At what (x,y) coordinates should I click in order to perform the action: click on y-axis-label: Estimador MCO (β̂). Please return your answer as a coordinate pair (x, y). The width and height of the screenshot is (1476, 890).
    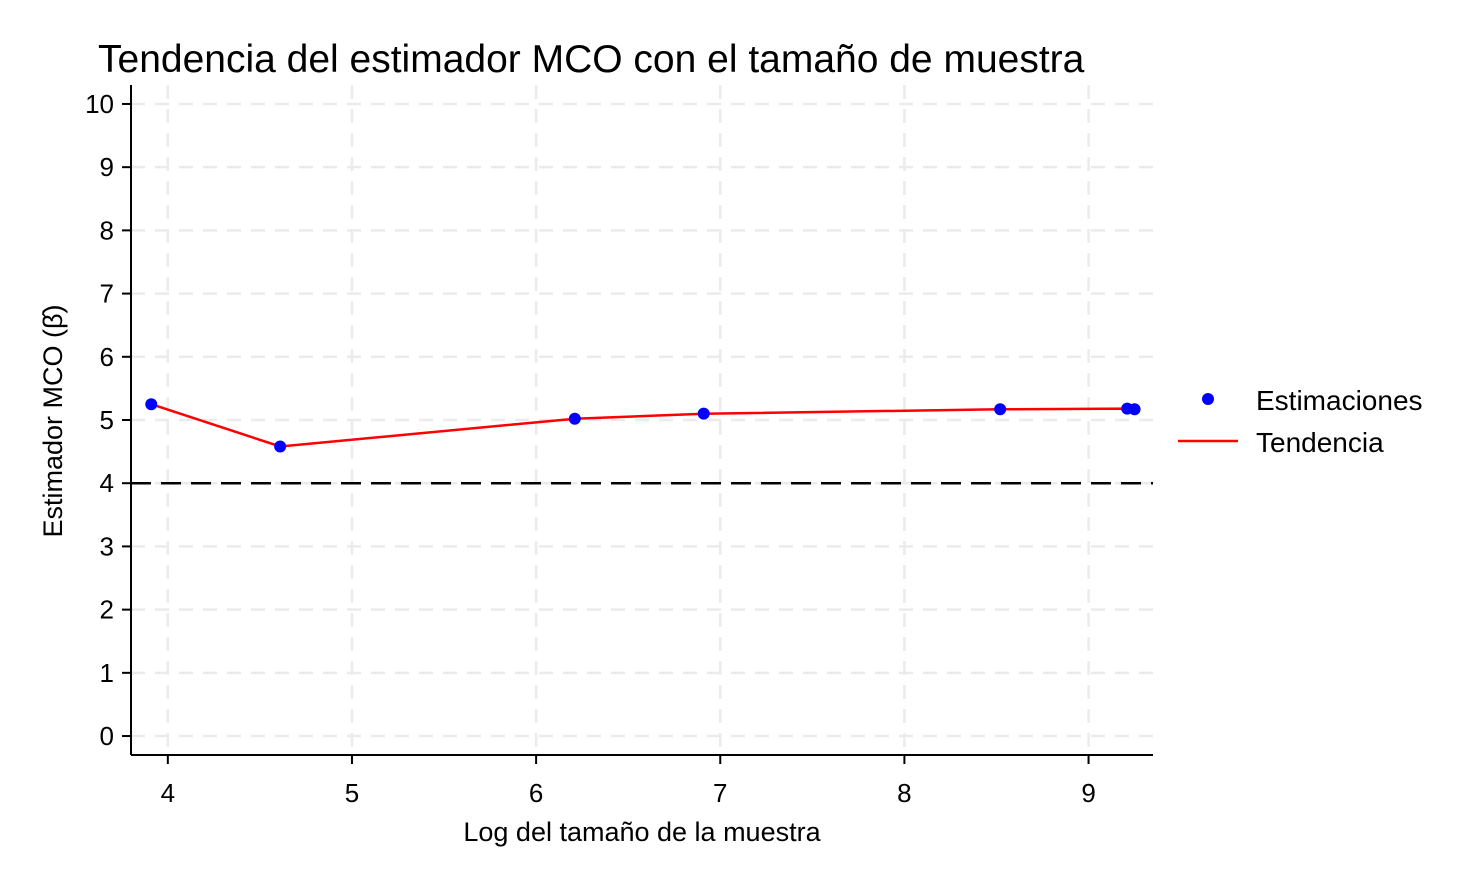
    Looking at the image, I should click on (53, 420).